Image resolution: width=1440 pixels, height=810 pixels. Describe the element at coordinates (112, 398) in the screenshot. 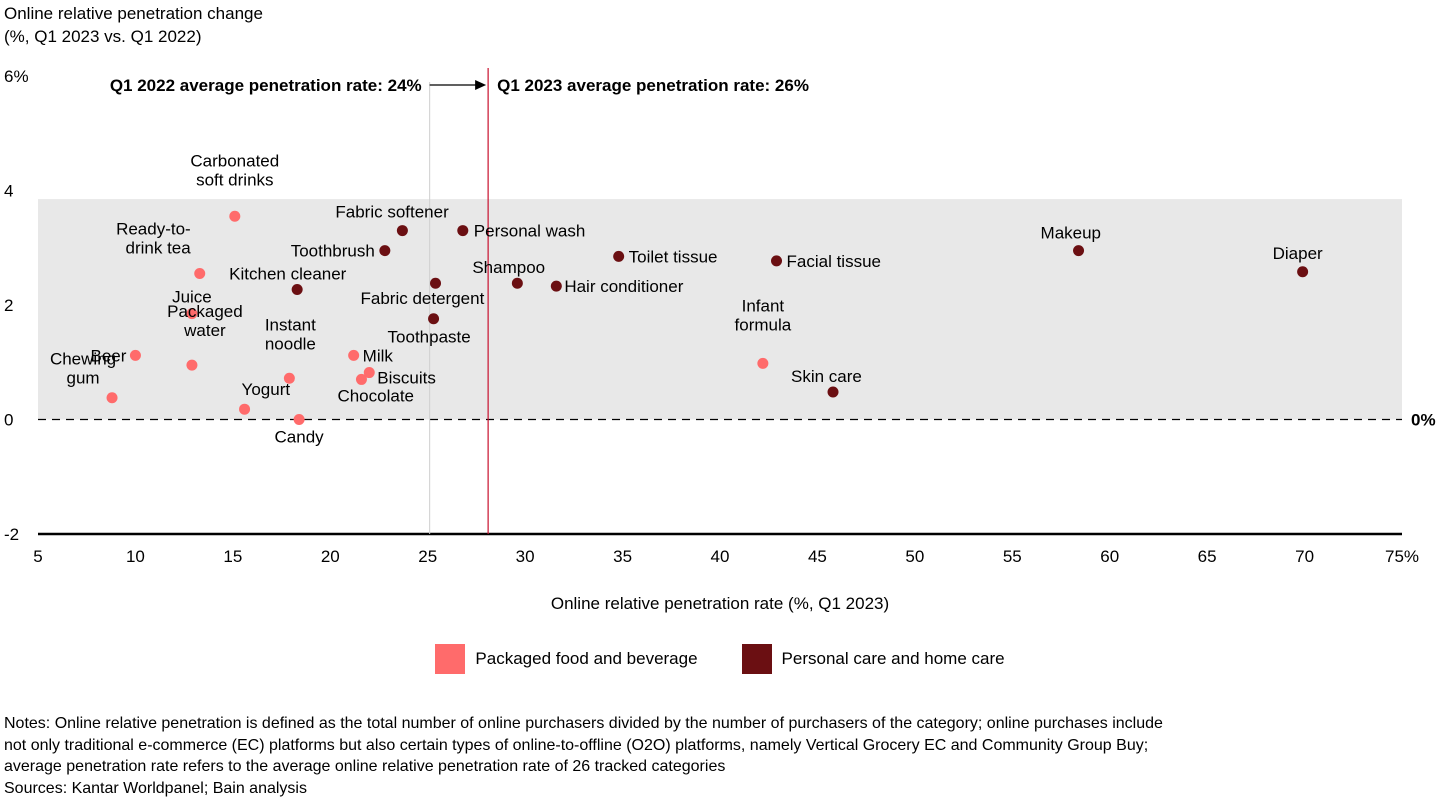

I see `point-chewing-gum` at that location.